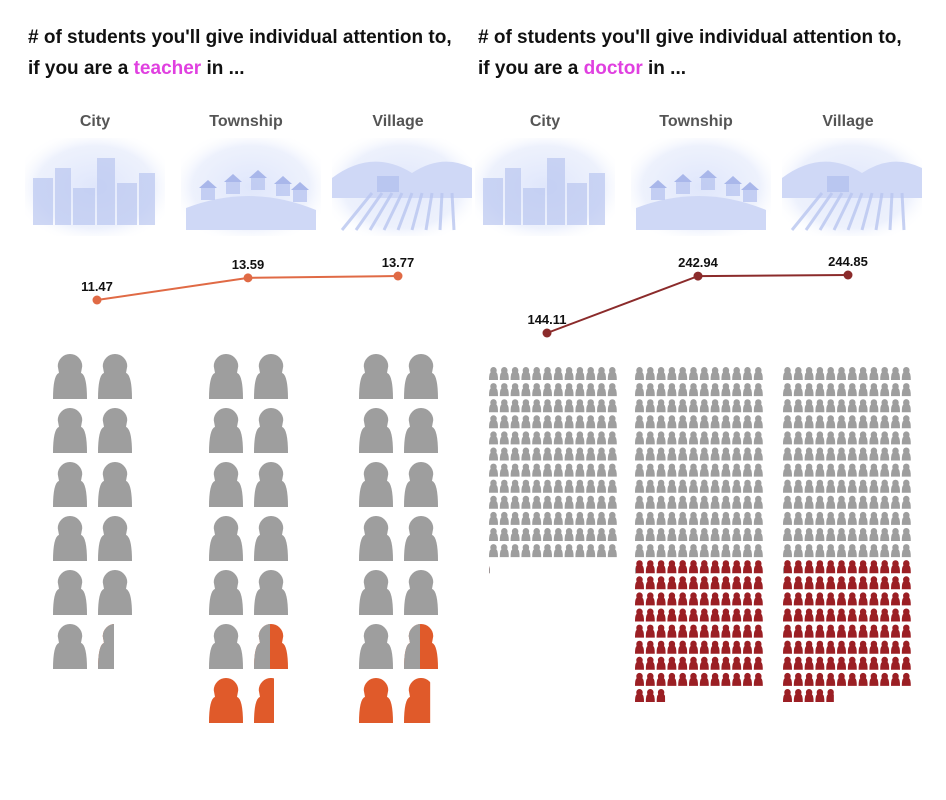  I want to click on doctor-point-village, so click(848, 275).